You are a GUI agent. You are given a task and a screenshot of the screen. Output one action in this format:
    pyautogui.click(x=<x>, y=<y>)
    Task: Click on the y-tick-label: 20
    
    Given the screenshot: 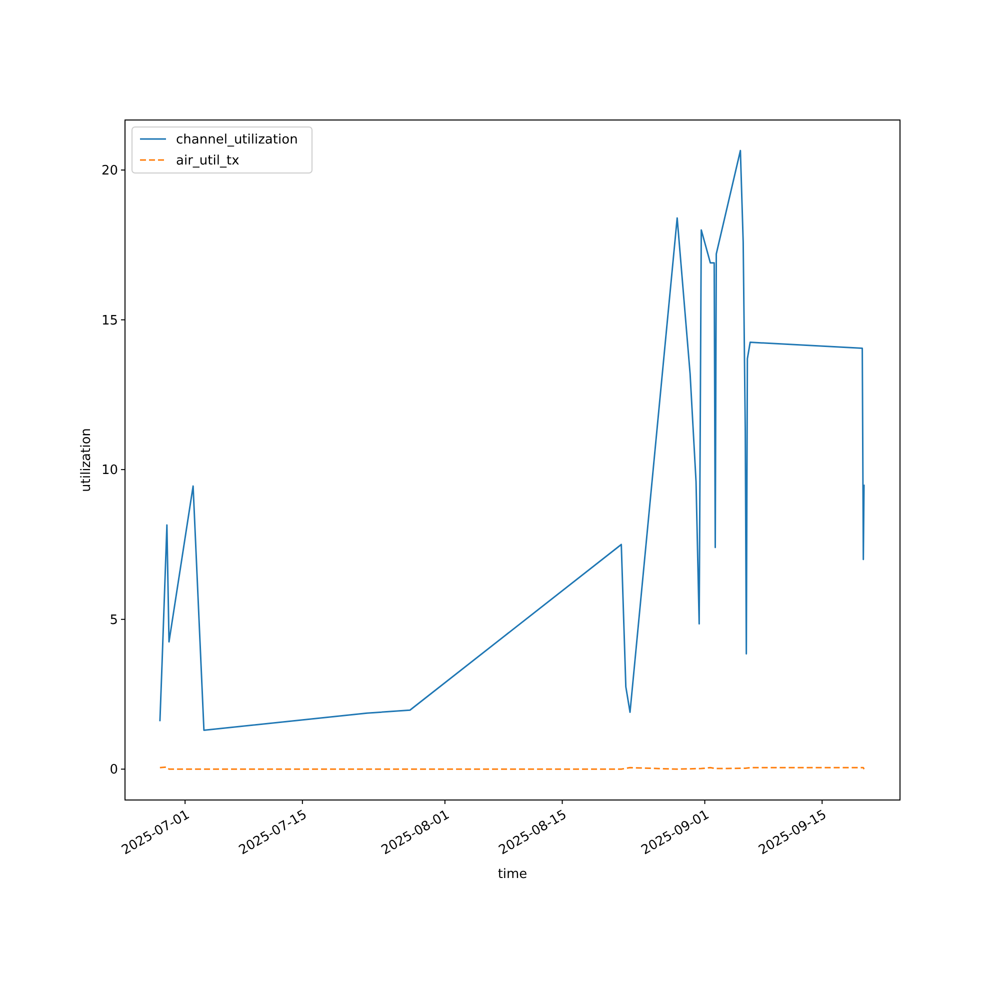 What is the action you would take?
    pyautogui.click(x=109, y=171)
    